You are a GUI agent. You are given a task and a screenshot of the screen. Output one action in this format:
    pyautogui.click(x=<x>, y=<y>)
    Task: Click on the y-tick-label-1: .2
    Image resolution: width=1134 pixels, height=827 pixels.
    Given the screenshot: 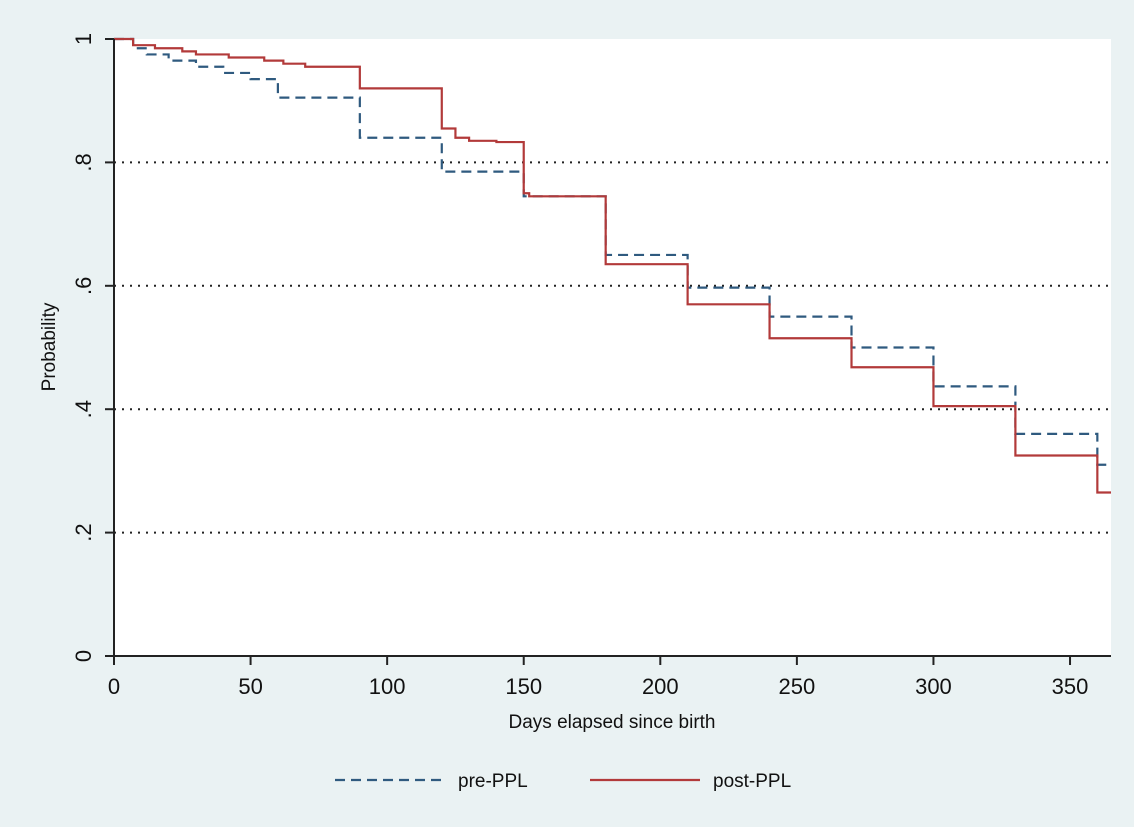 What is the action you would take?
    pyautogui.click(x=83, y=532)
    